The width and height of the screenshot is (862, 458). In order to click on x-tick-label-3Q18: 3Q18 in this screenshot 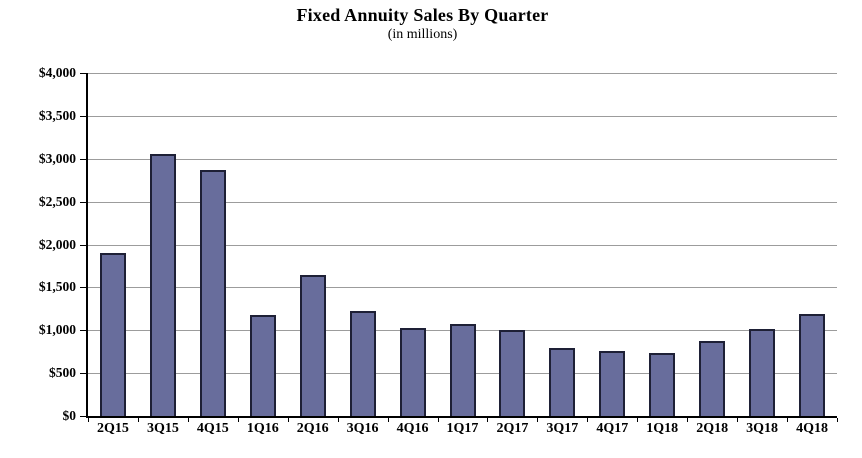, I will do `click(762, 428)`.